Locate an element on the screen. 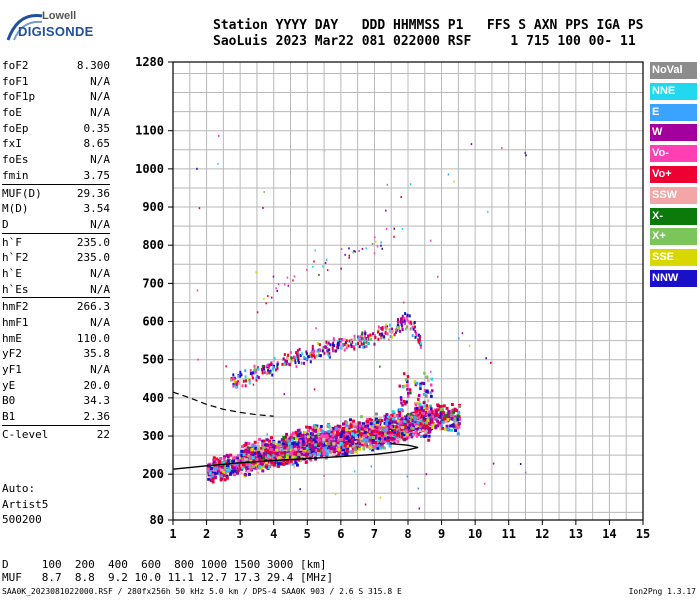  param-label: fxI is located at coordinates (12, 144).